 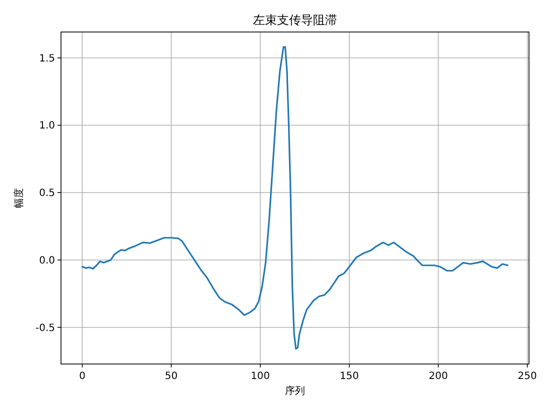 What do you see at coordinates (45, 328) in the screenshot?
I see `y-tick-label: -0.5` at bounding box center [45, 328].